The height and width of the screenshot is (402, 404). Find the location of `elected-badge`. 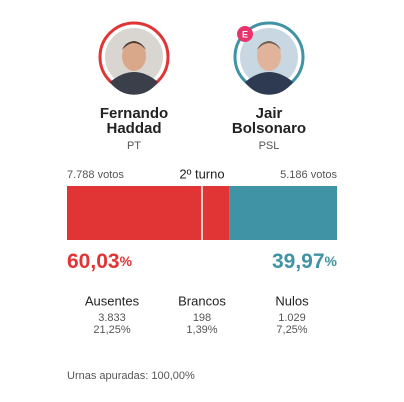

elected-badge is located at coordinates (245, 34).